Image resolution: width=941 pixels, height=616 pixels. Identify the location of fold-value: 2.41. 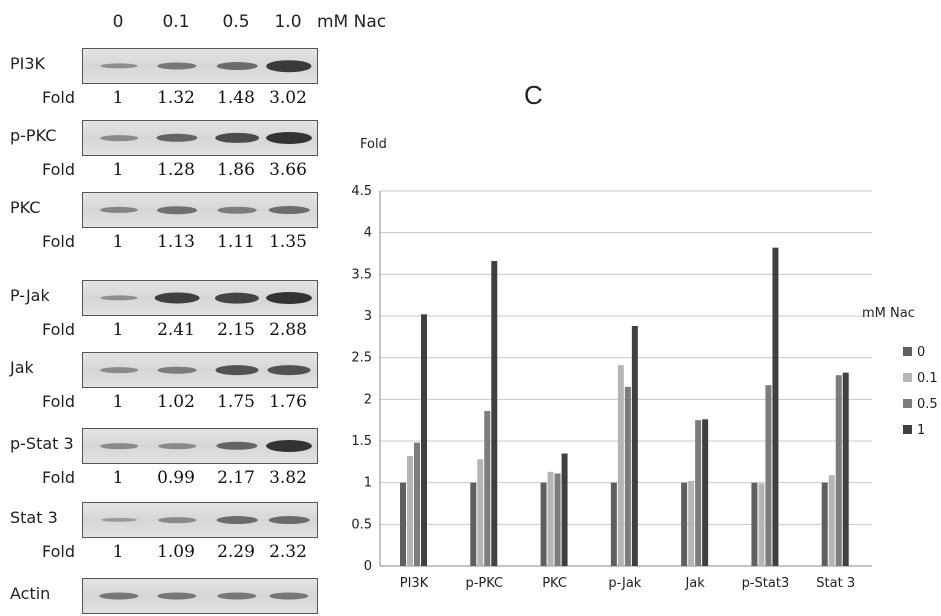
(176, 330).